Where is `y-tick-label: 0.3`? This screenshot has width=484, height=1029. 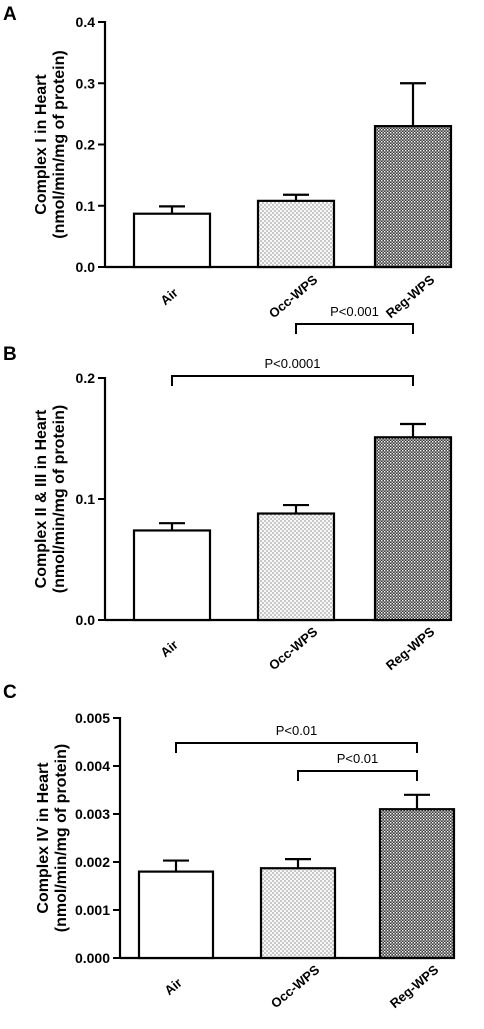
y-tick-label: 0.3 is located at coordinates (86, 83).